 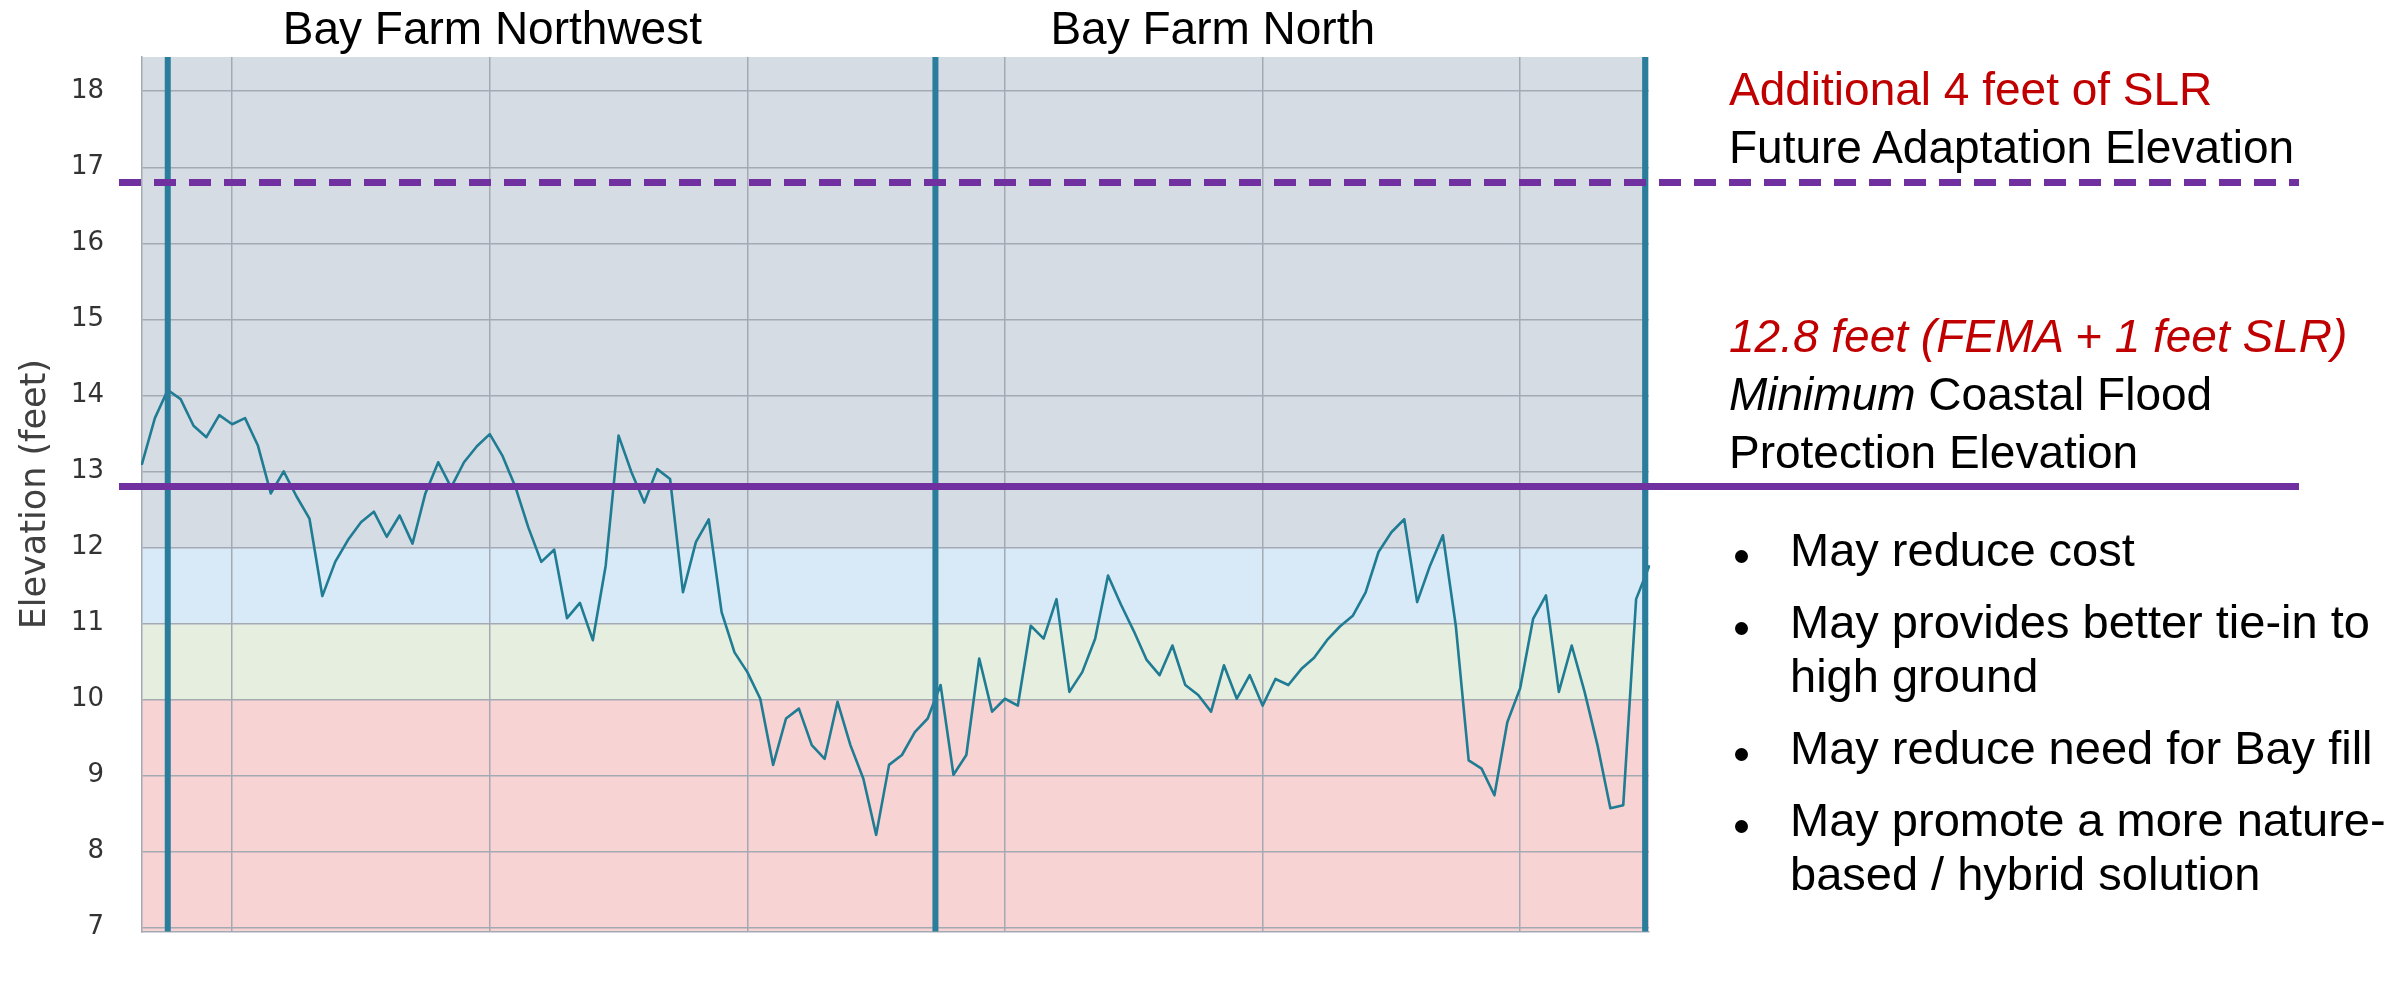 I want to click on text: May provides better tie-in to high ground, so click(x=2080, y=648).